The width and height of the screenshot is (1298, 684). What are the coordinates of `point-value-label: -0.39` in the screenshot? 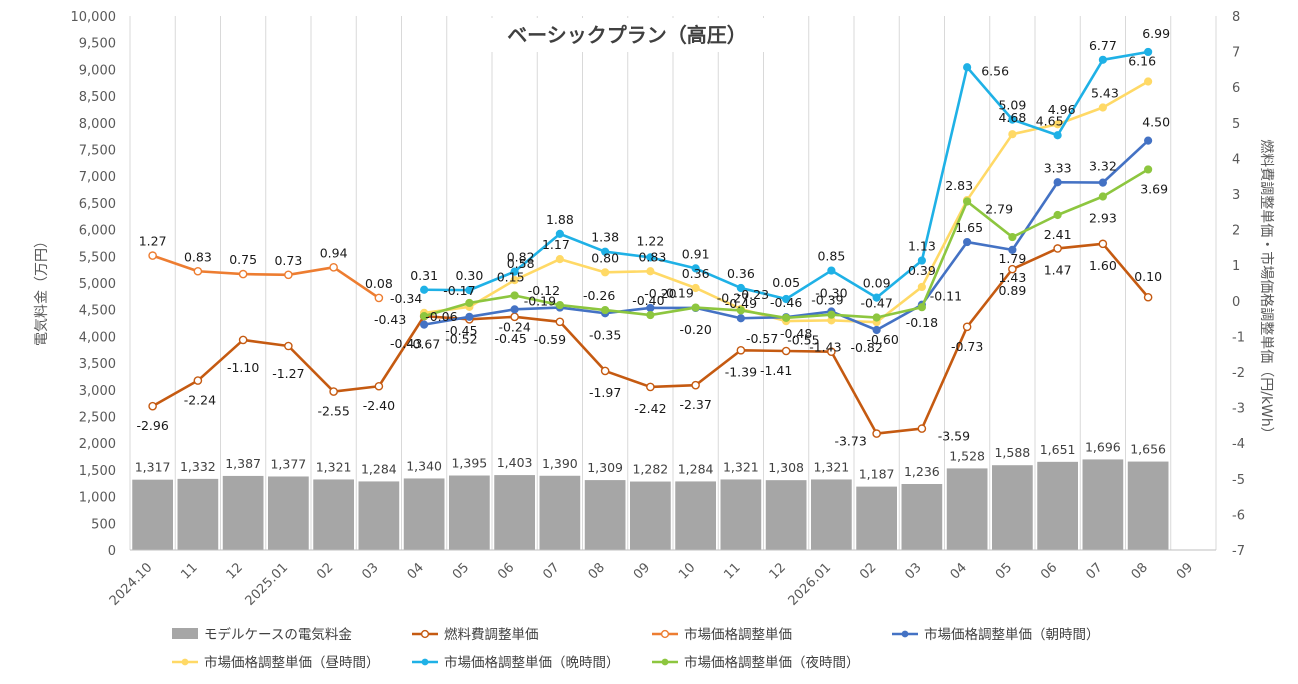 It's located at (827, 300).